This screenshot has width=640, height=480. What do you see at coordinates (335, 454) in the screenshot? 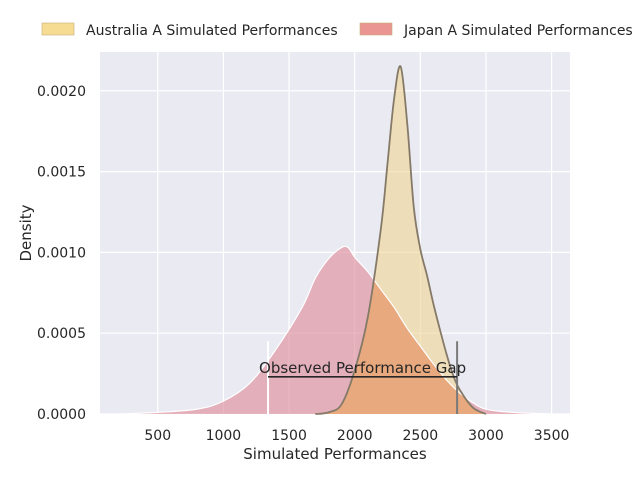
I see `x-axis-label: Simulated Performances` at bounding box center [335, 454].